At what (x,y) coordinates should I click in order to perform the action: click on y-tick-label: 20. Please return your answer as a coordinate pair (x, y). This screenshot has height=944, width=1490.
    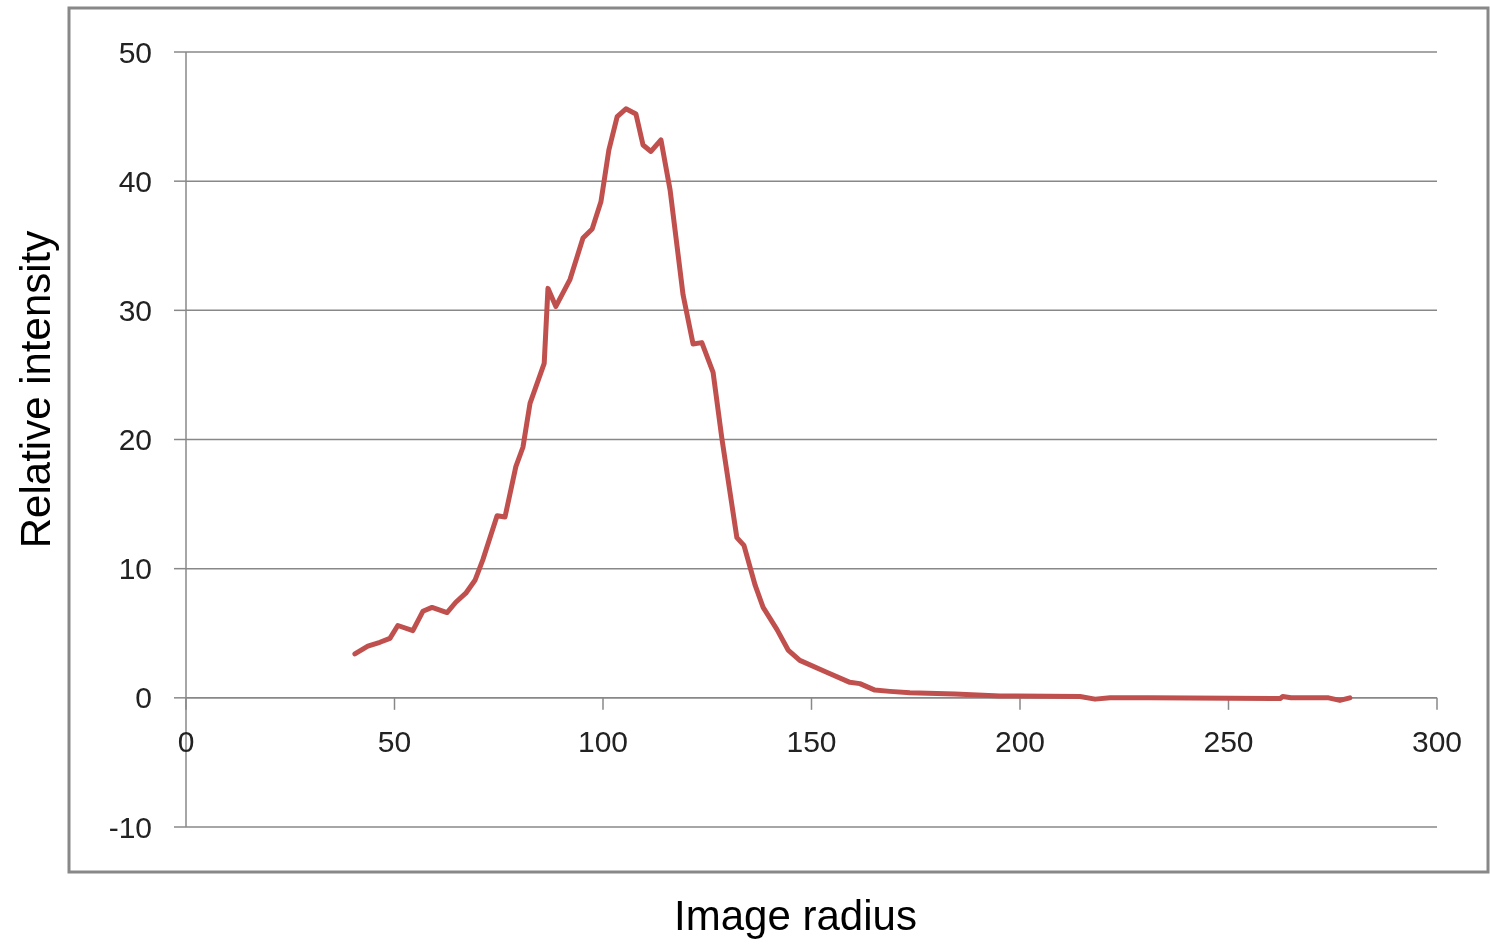
    Looking at the image, I should click on (135, 439).